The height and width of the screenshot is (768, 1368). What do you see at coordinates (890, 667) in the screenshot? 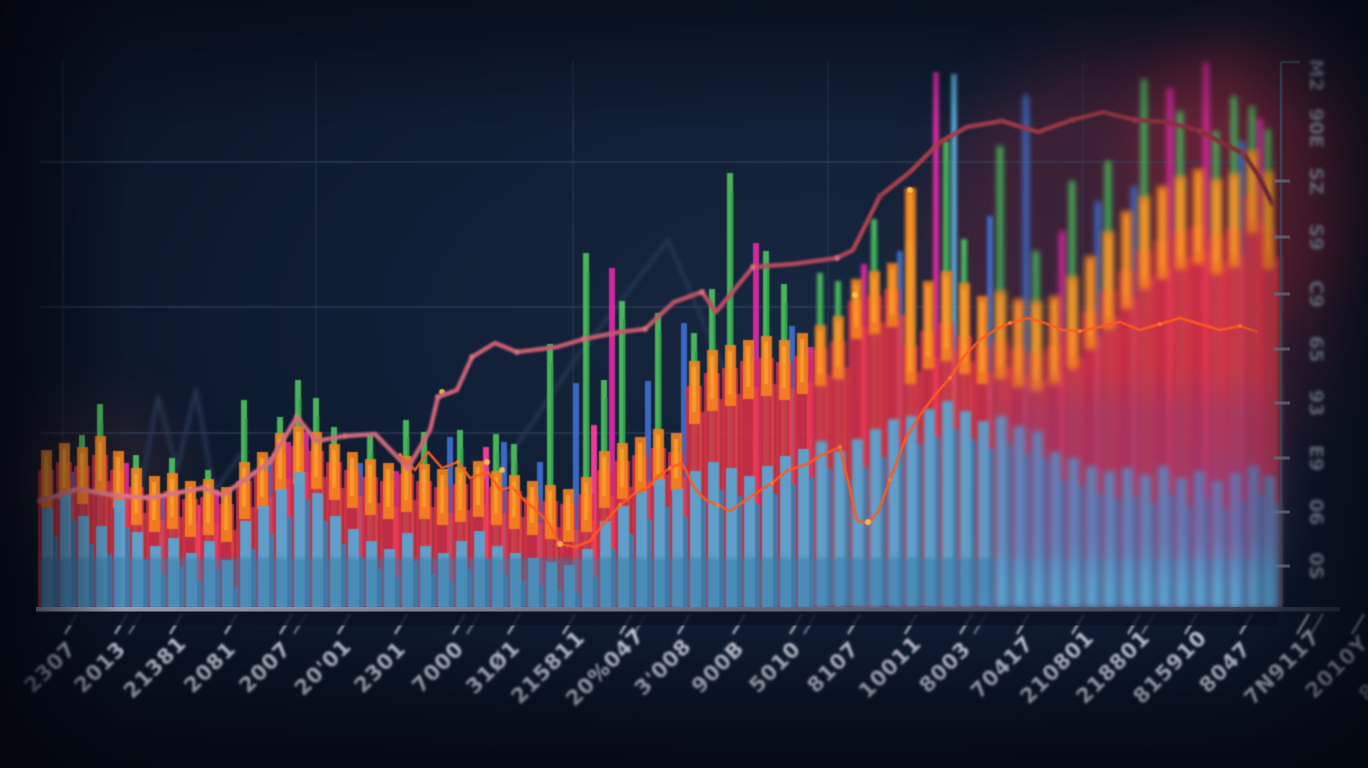
I see `x-axis-label: 10011` at bounding box center [890, 667].